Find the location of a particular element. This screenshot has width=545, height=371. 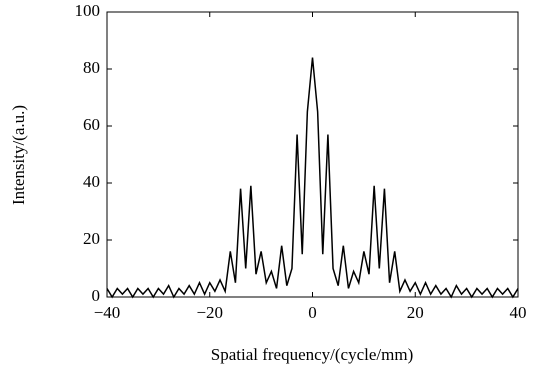

y-tick-label: 100 is located at coordinates (88, 10).